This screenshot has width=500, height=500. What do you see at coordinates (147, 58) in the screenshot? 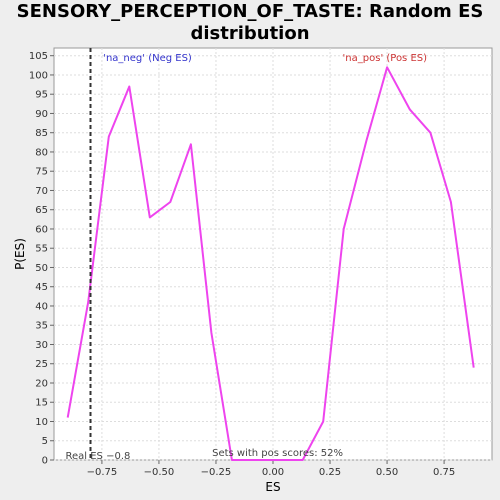
I see `neg-es-label: 'na_neg' (Neg ES)` at bounding box center [147, 58].